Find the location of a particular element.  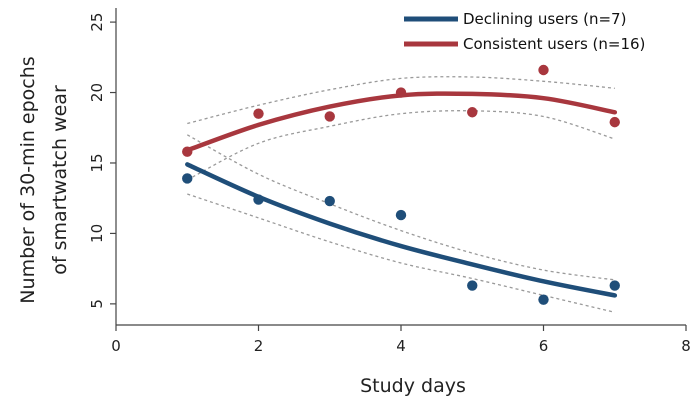

x-tick-label-3: 6 is located at coordinates (544, 346).